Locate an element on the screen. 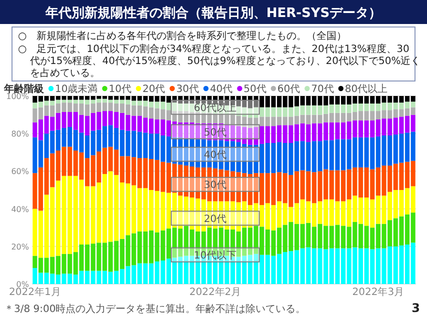 The width and height of the screenshot is (427, 320). y-tick-label: 0% is located at coordinates (23, 284).